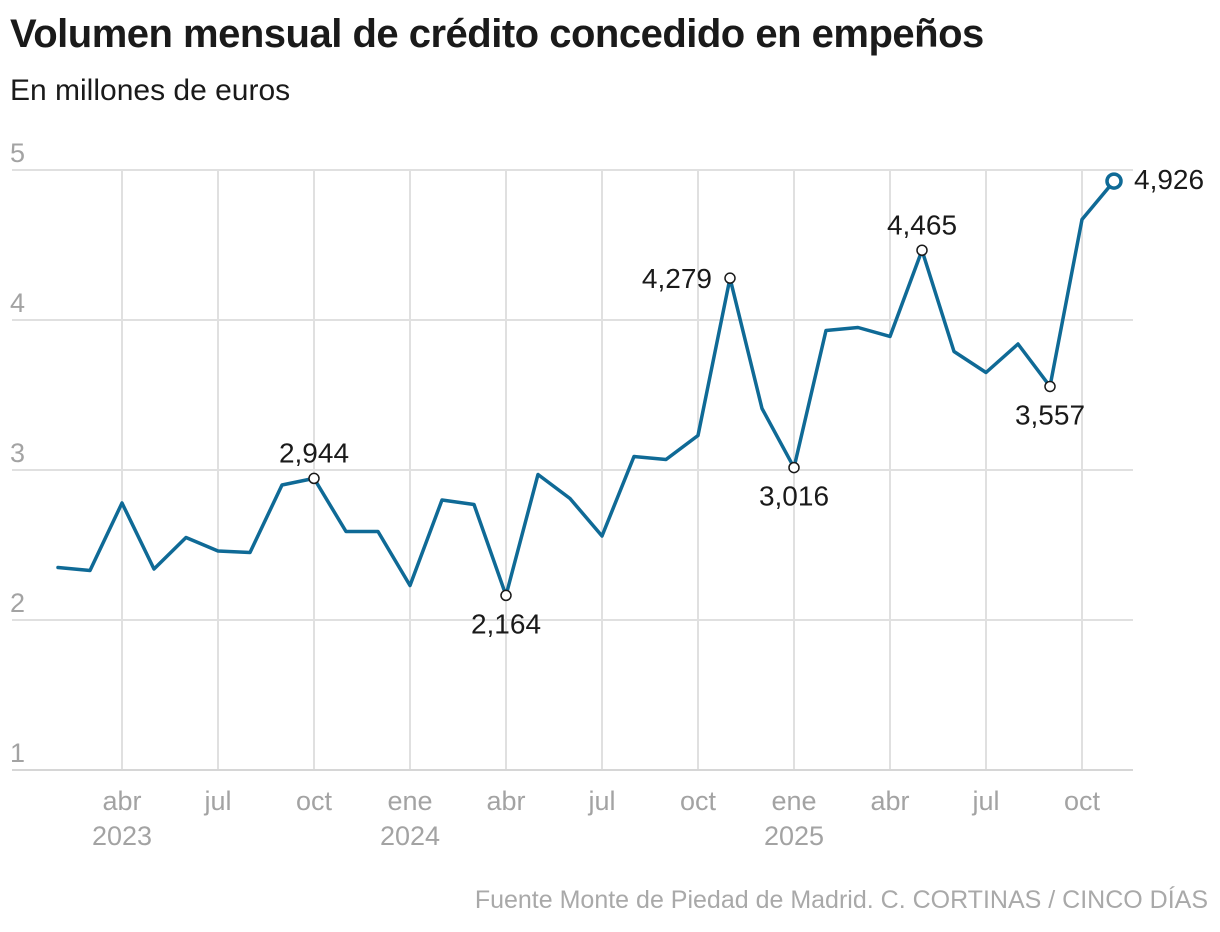  Describe the element at coordinates (410, 836) in the screenshot. I see `x-year-label: 2024` at that location.